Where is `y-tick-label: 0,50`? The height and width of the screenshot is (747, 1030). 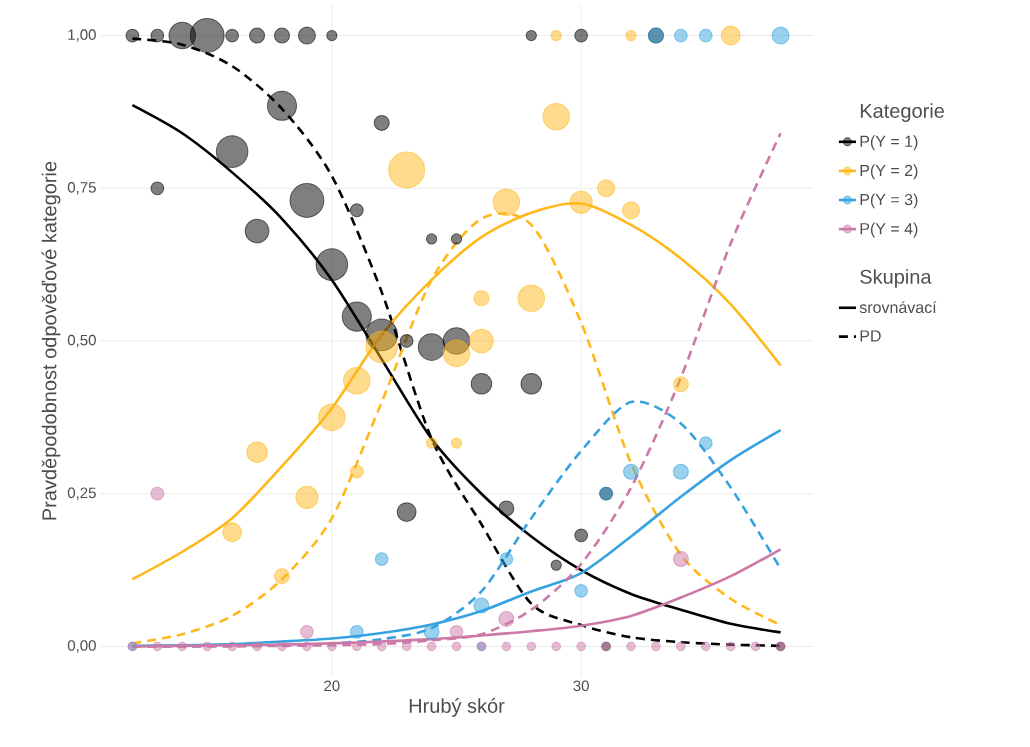 y-tick-label: 0,50 is located at coordinates (81, 341).